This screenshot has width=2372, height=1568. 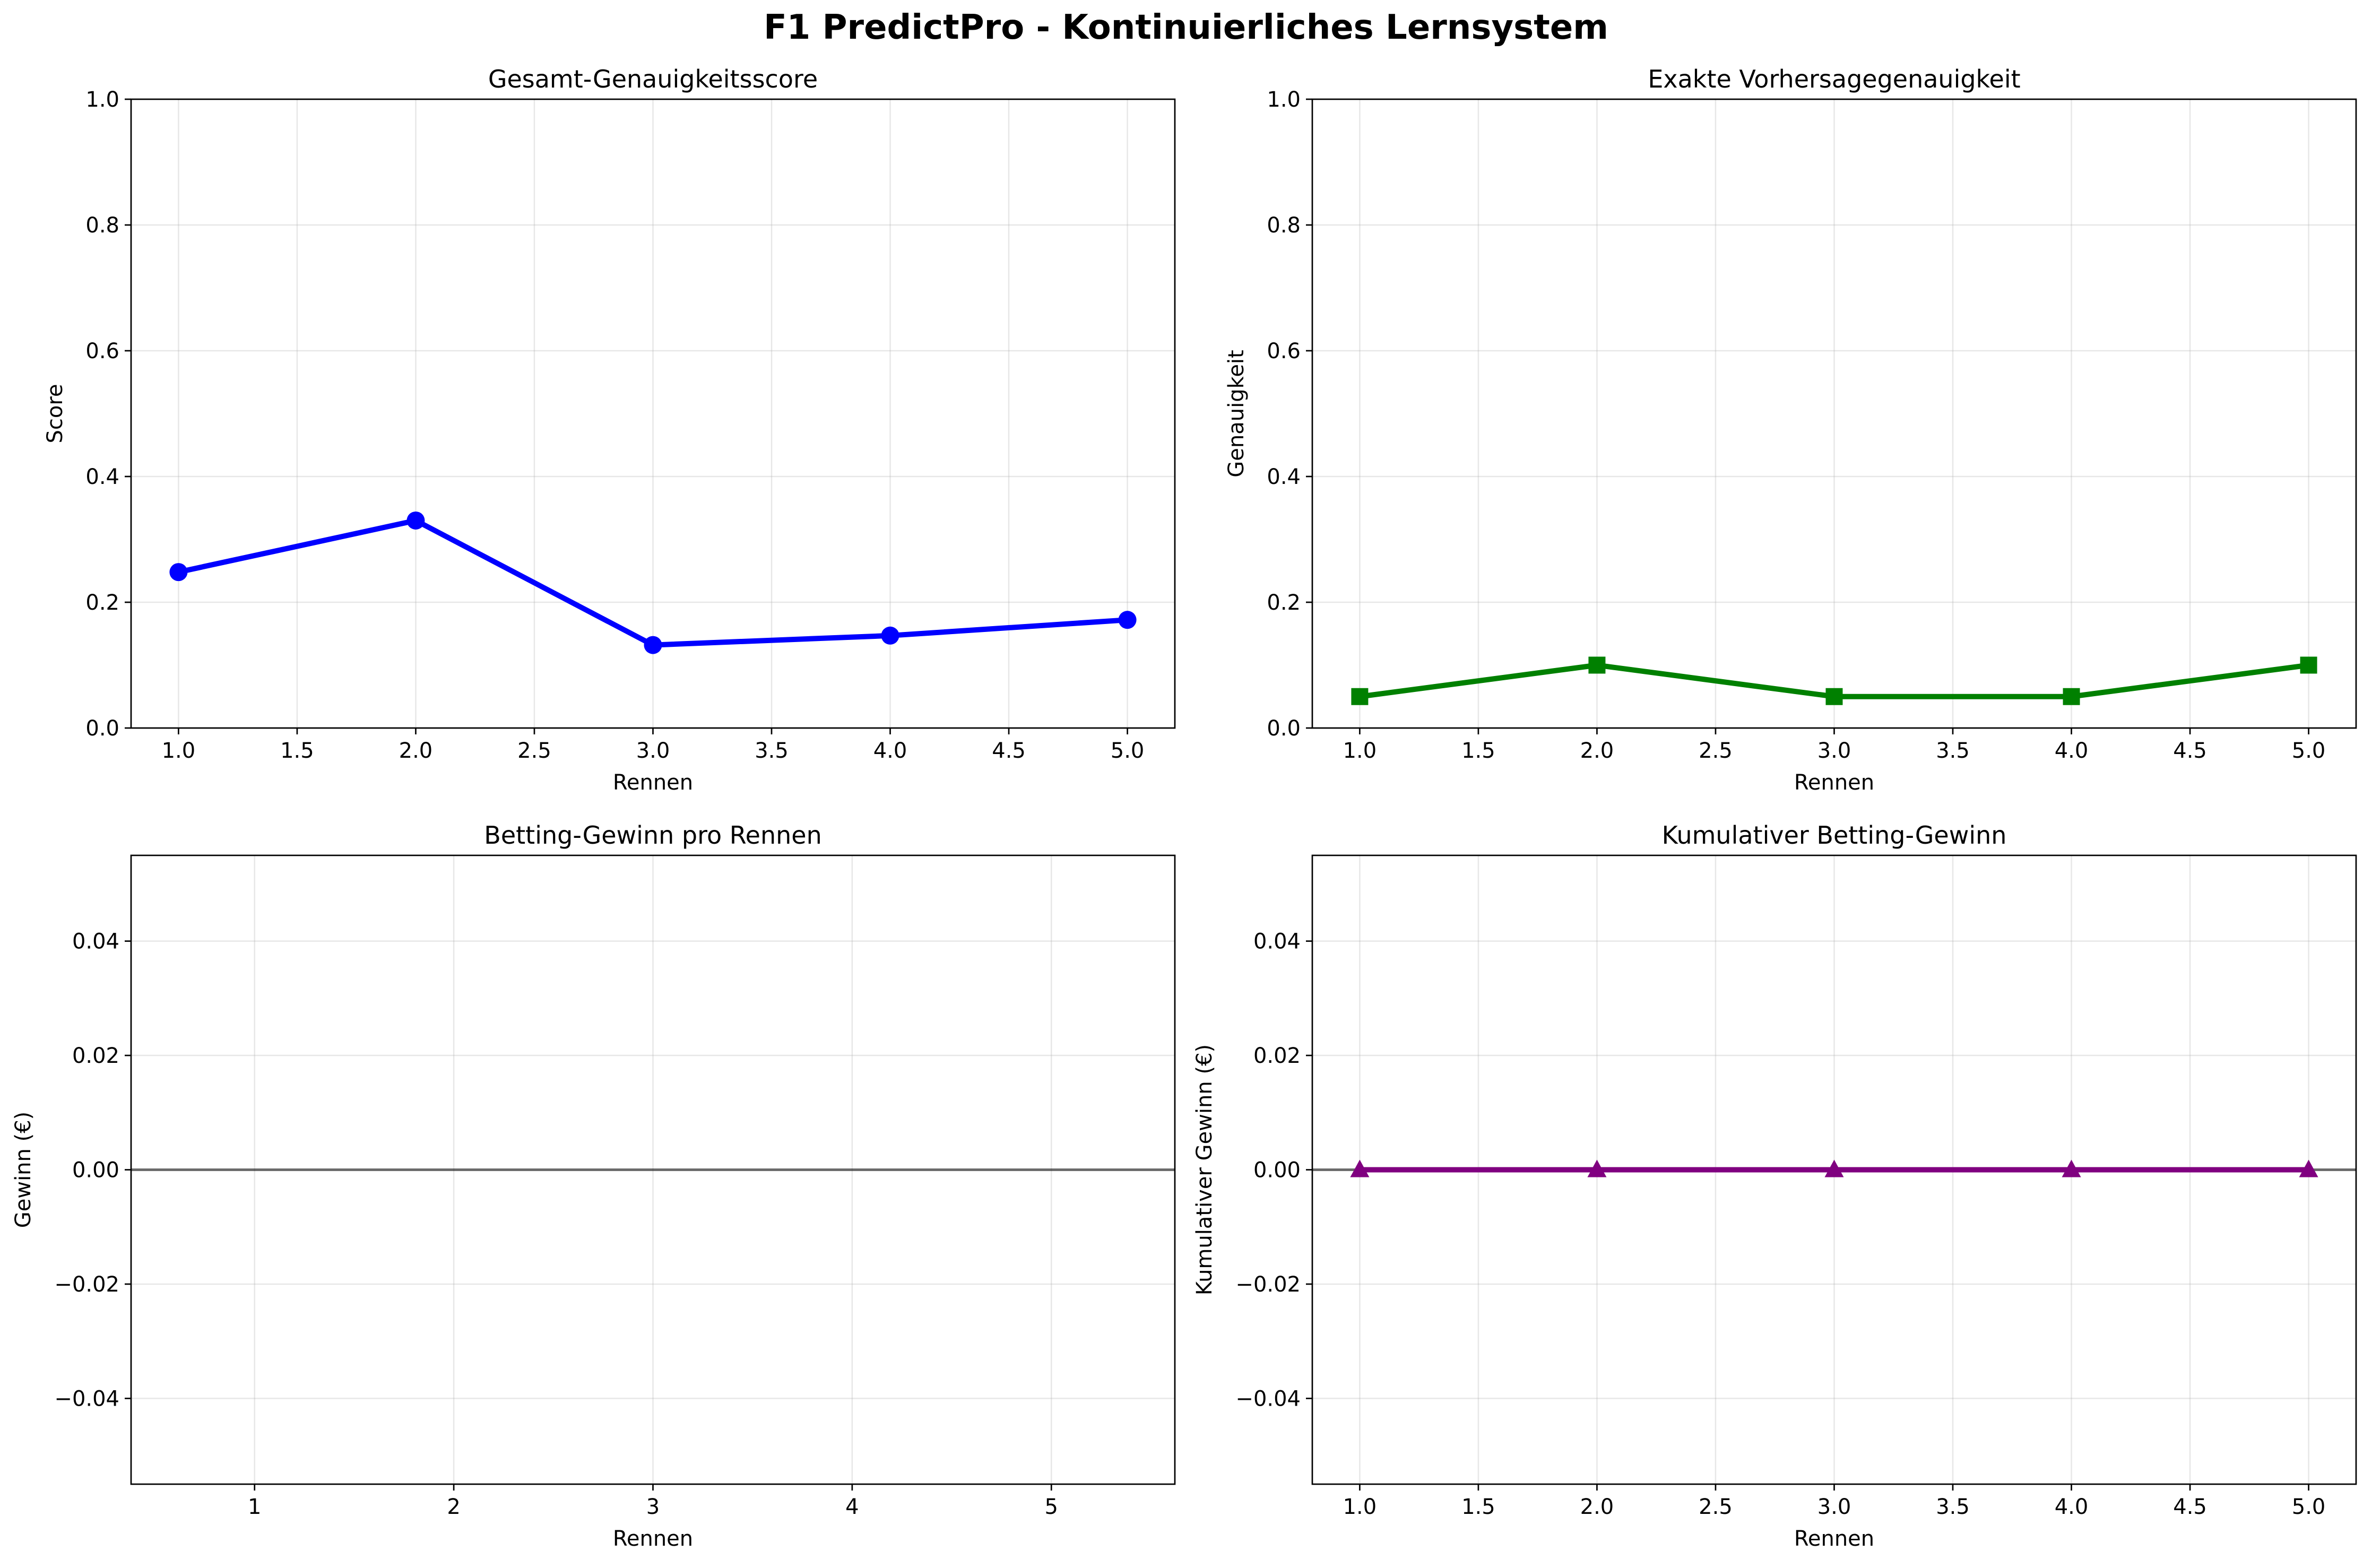 What do you see at coordinates (1205, 1169) in the screenshot?
I see `cumulative-y-axis-label: Kumulativer Gewinn (€)` at bounding box center [1205, 1169].